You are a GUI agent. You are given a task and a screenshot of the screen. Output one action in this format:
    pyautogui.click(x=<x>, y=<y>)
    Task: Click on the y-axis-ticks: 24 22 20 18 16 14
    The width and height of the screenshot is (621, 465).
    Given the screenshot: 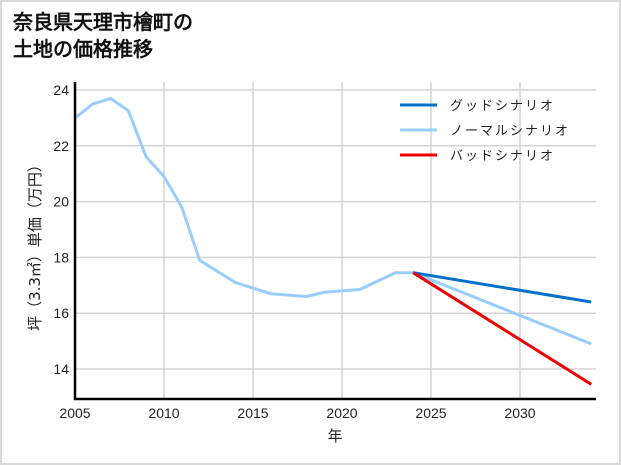 What is the action you would take?
    pyautogui.click(x=61, y=229)
    